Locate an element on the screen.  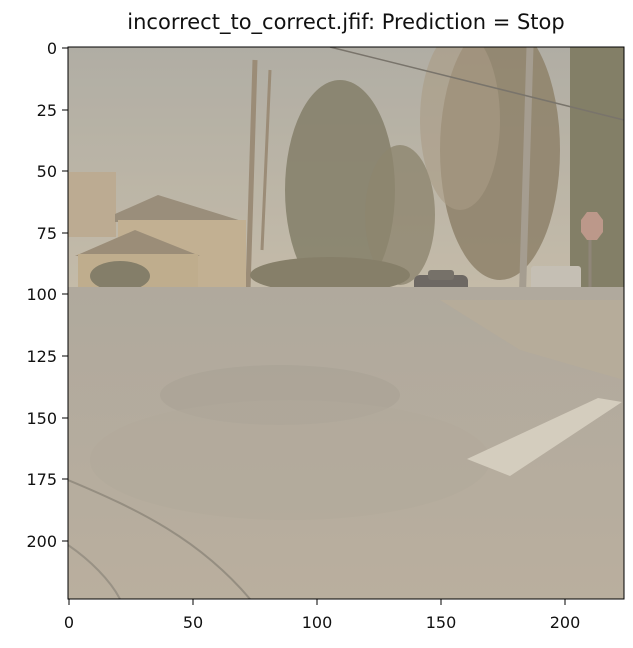
y-tick-label: 0 is located at coordinates (52, 48).